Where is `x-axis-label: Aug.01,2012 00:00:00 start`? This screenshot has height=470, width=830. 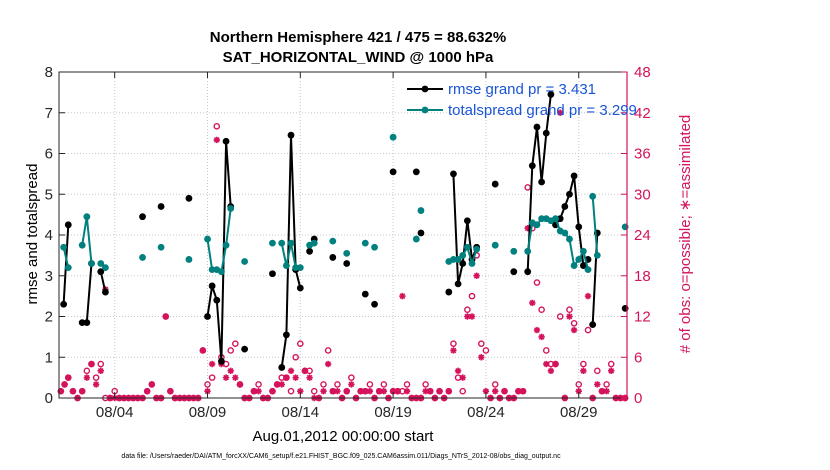 x-axis-label: Aug.01,2012 00:00:00 start is located at coordinates (344, 436).